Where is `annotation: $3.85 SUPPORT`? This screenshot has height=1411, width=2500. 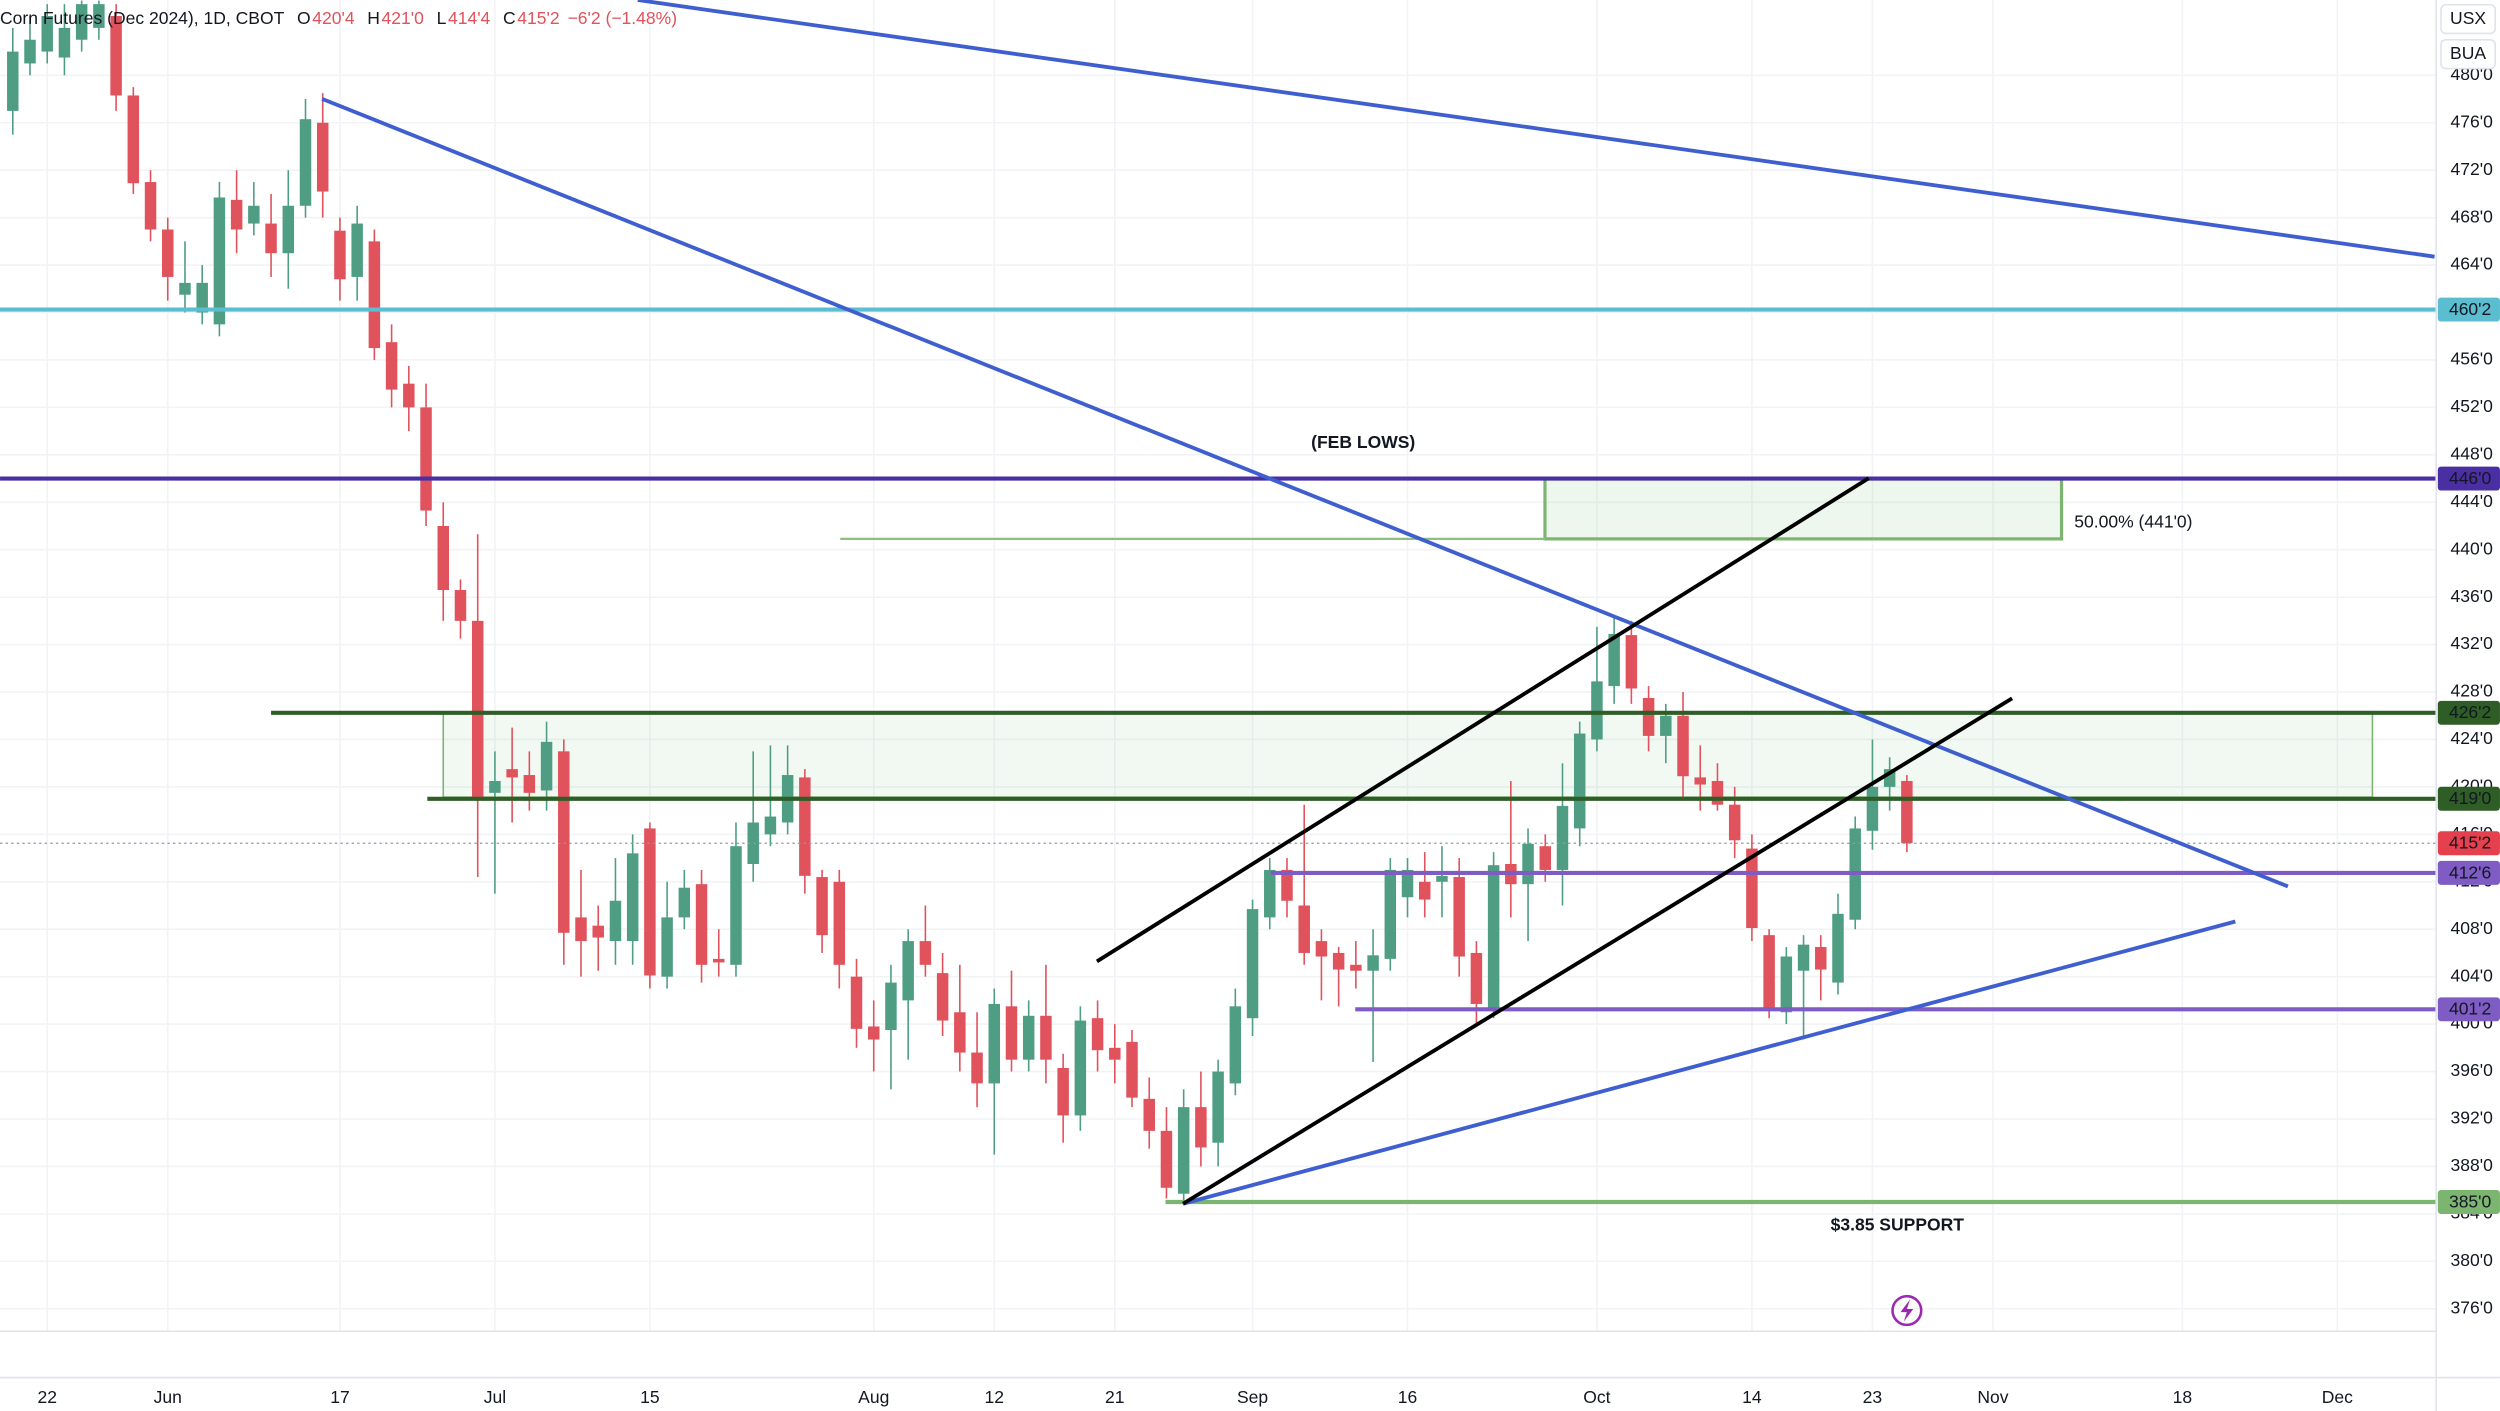 annotation: $3.85 SUPPORT is located at coordinates (1898, 1225).